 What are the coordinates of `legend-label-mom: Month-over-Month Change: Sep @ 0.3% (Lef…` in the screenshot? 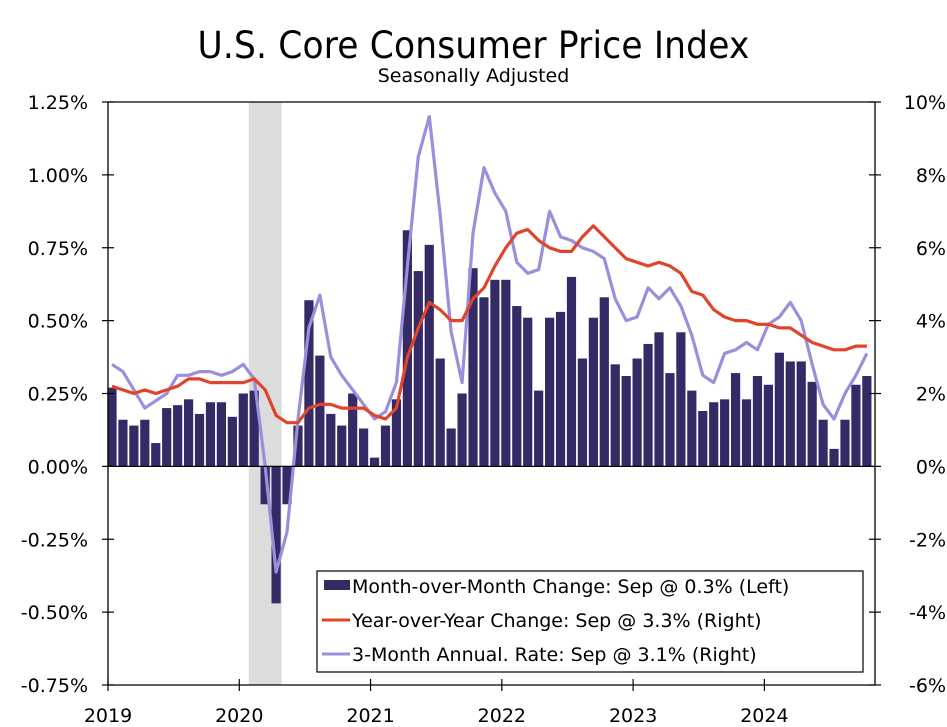 It's located at (570, 587).